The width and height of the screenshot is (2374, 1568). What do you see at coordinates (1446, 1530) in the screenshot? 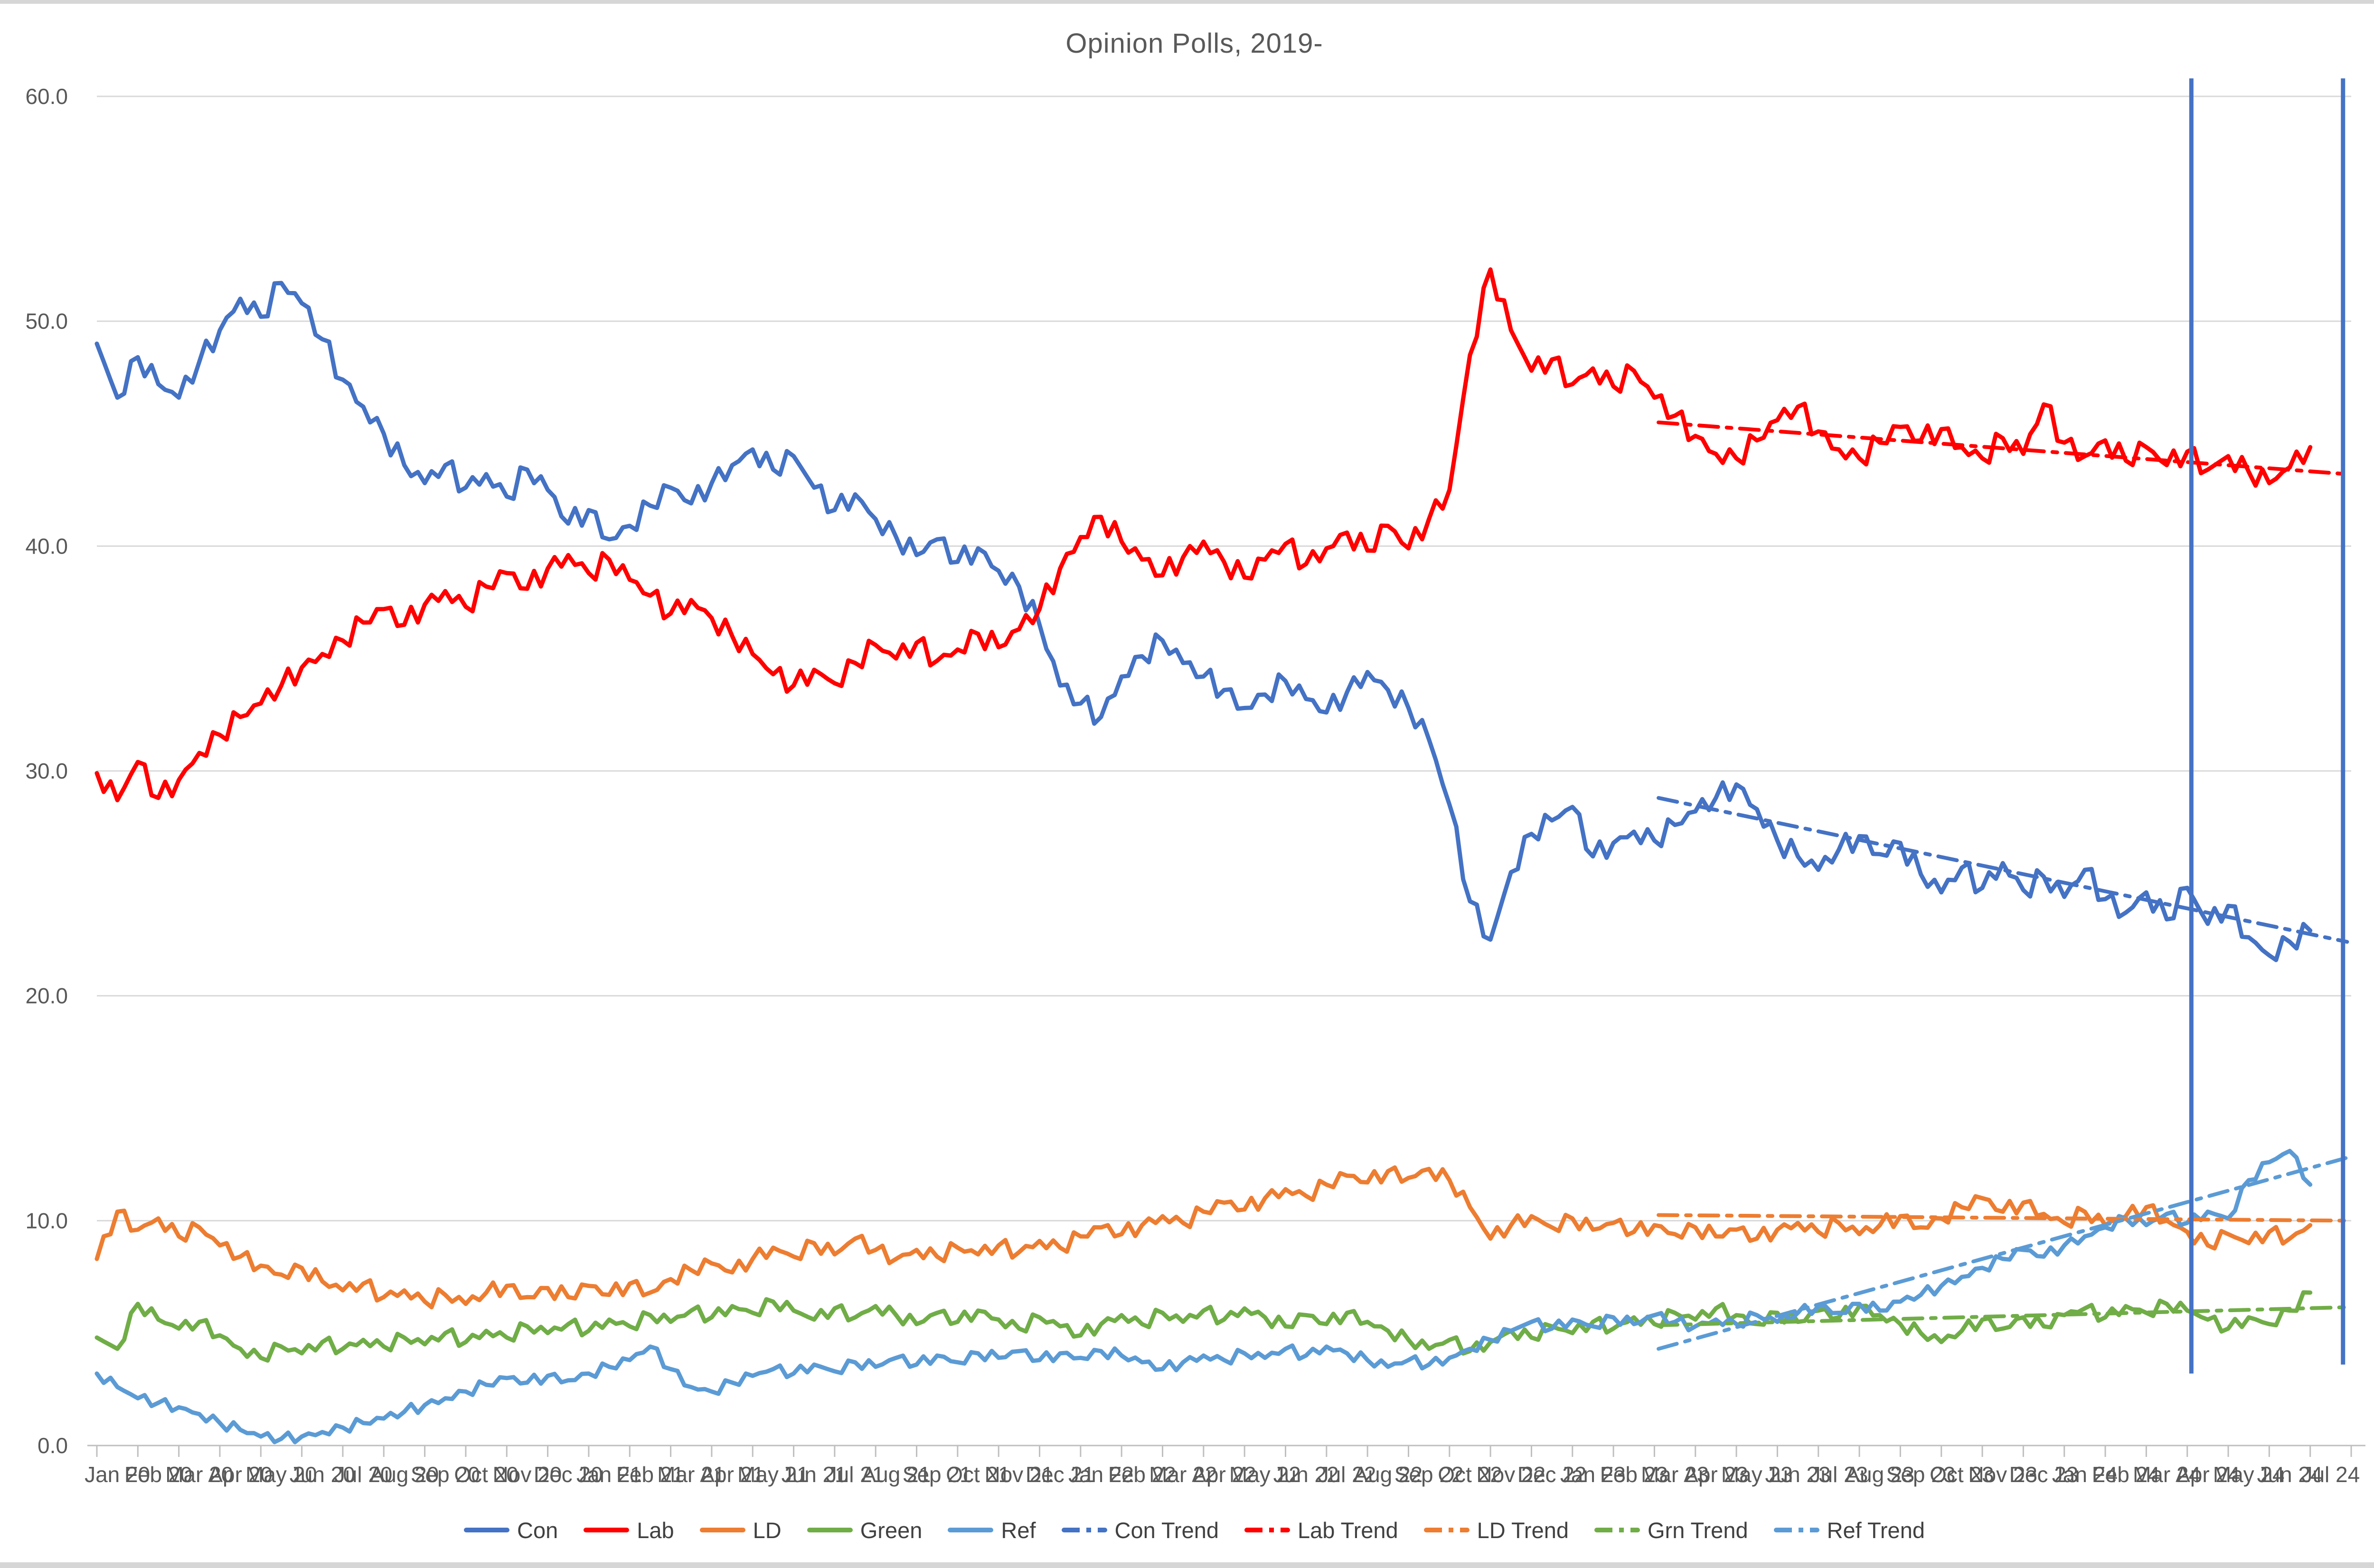
I see `legend-swatch-ld-trend` at bounding box center [1446, 1530].